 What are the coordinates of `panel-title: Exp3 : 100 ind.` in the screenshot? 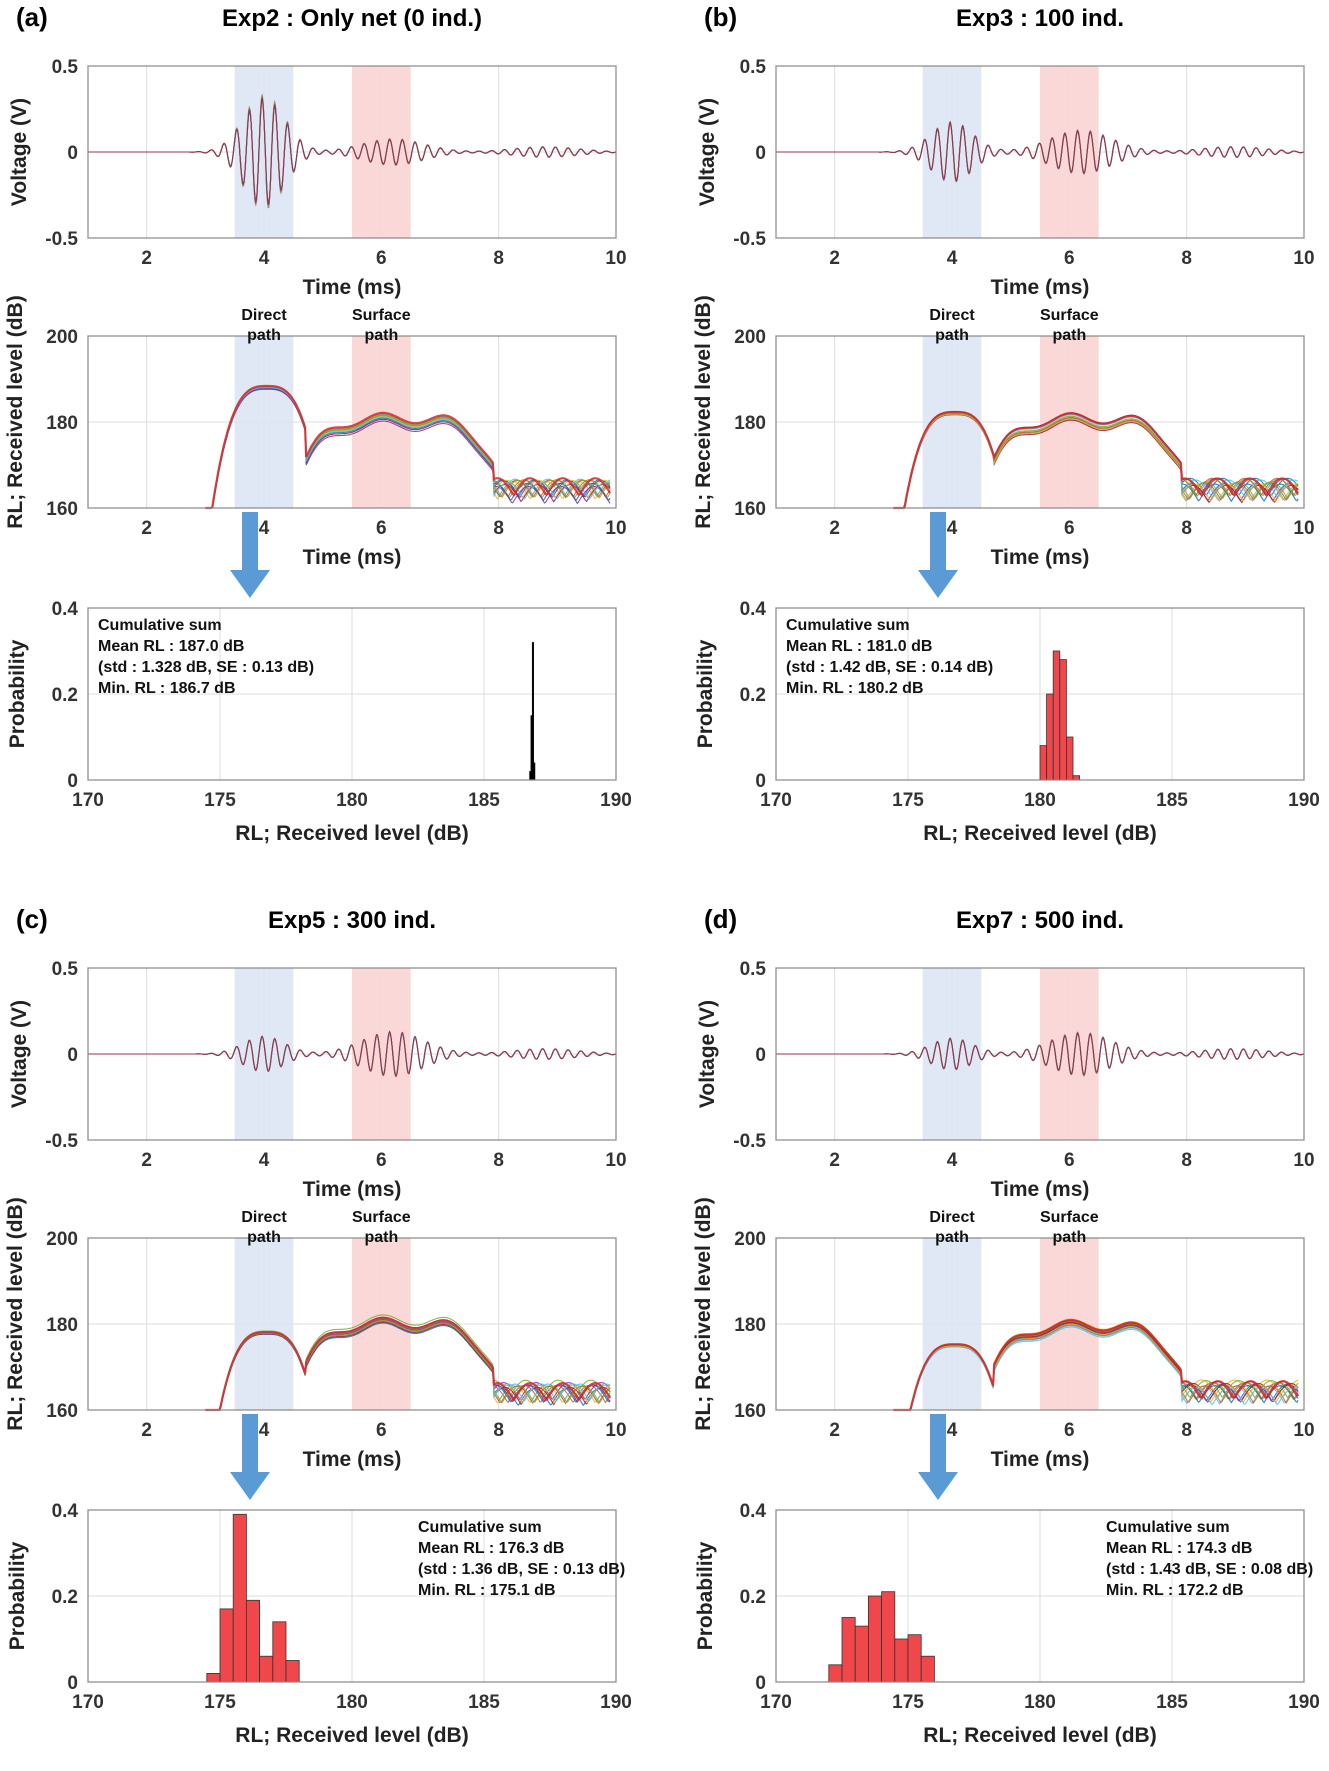 It's located at (1040, 18).